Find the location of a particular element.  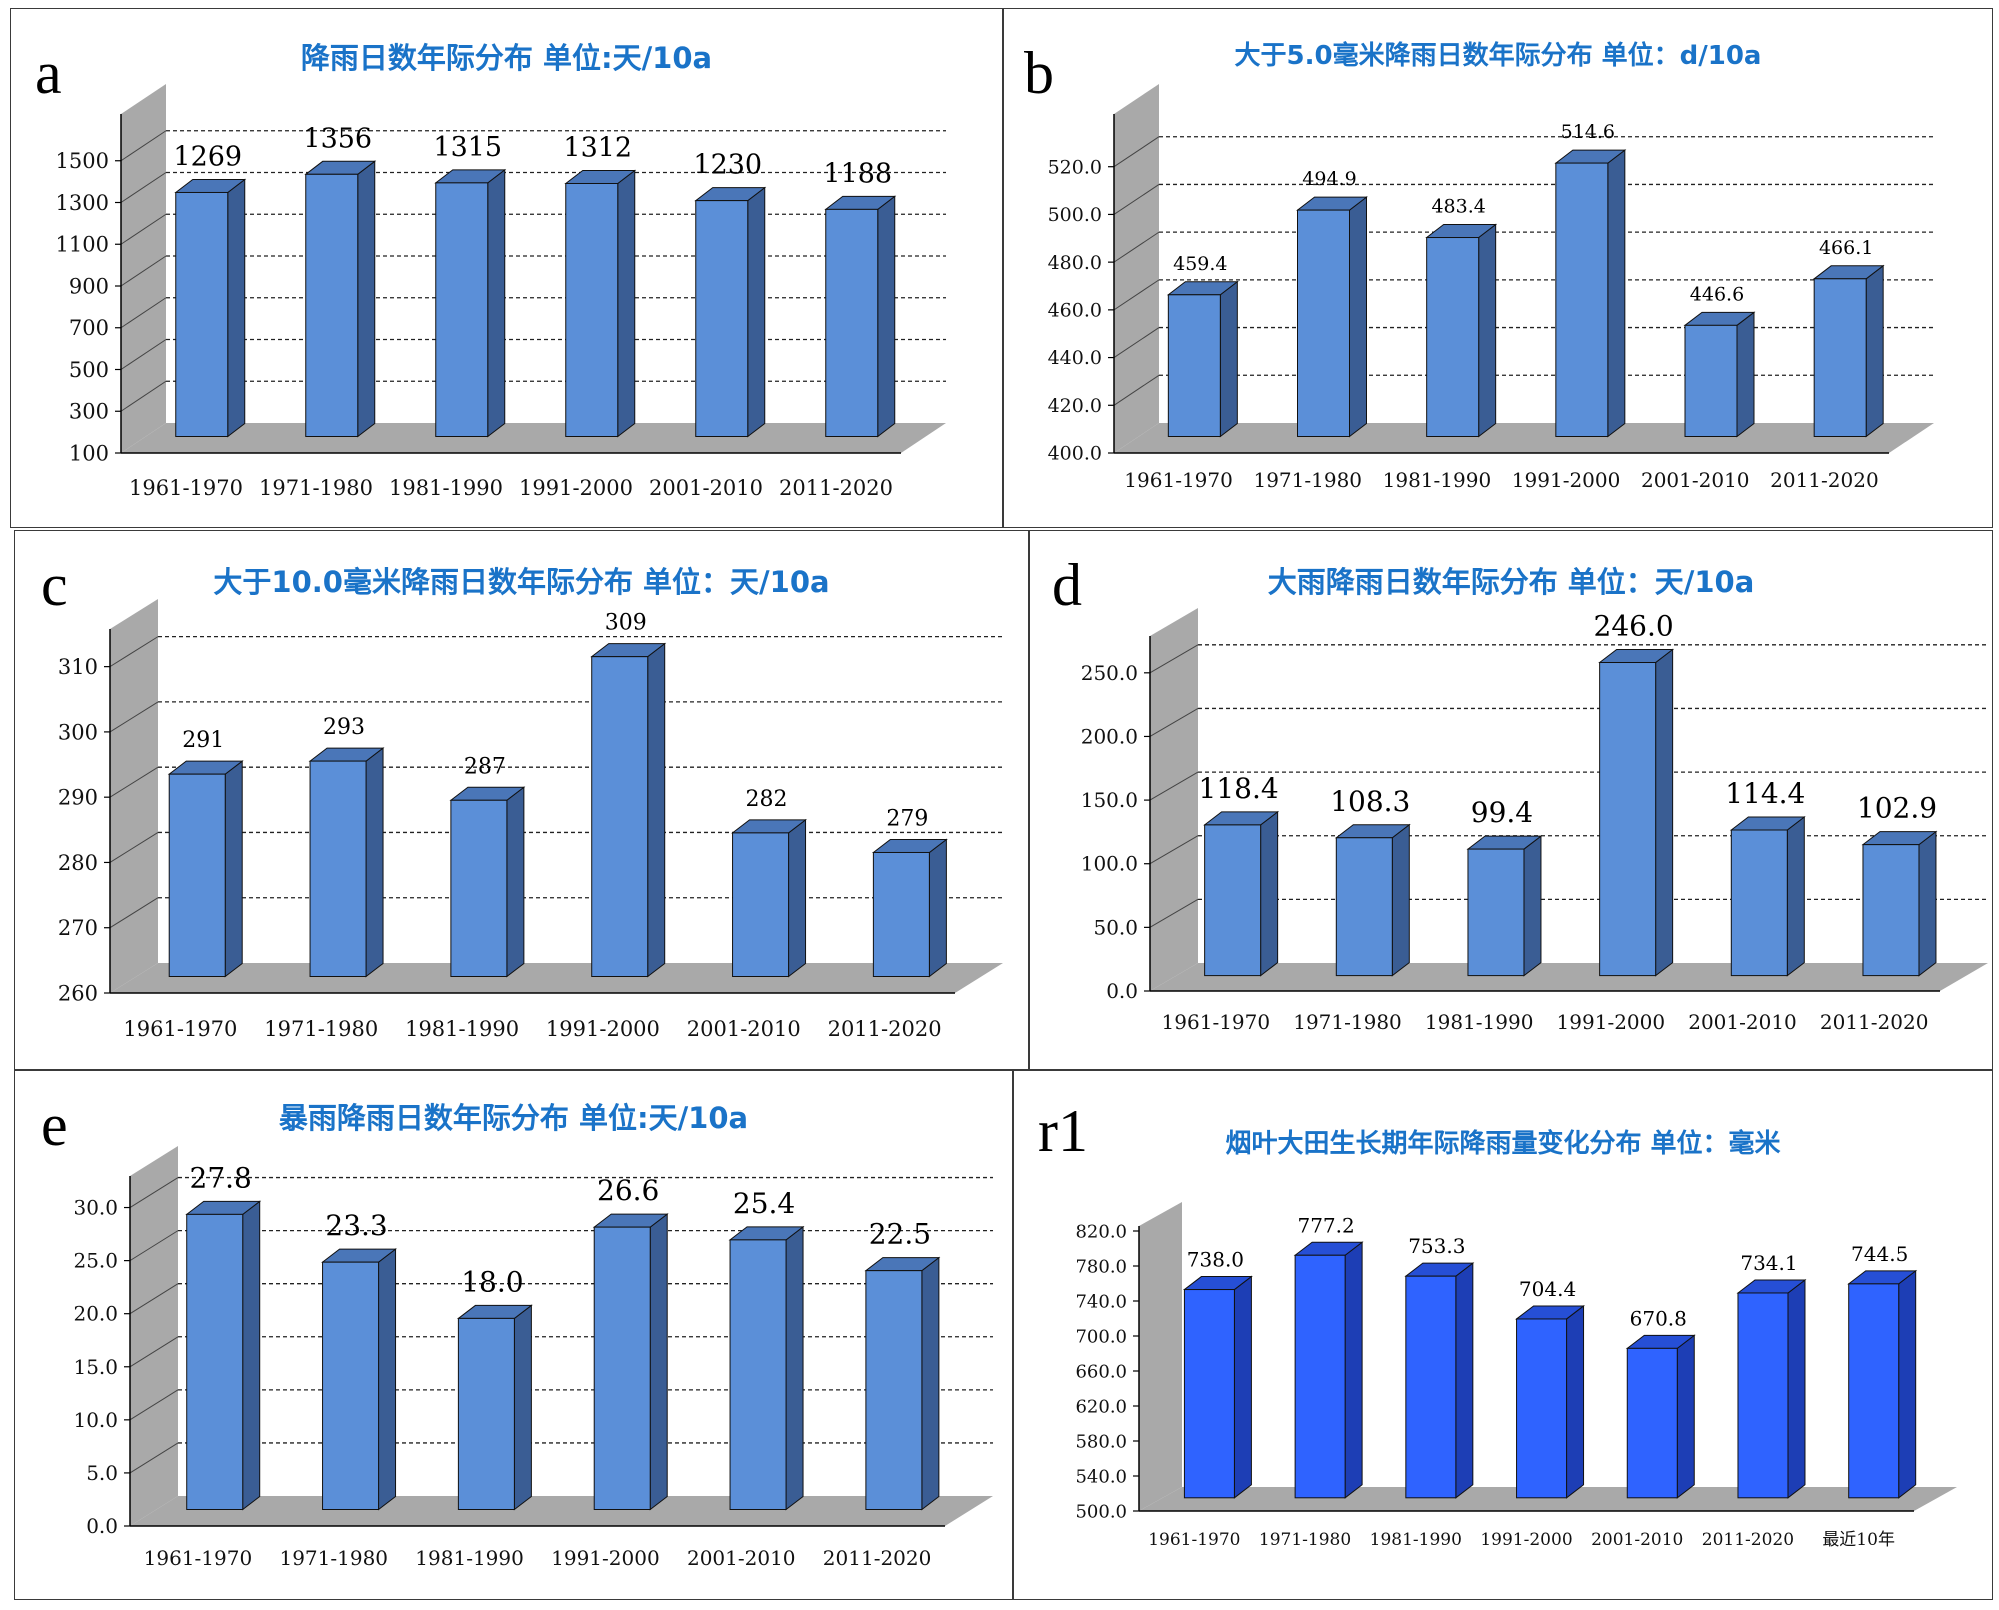

panel-label-b: b is located at coordinates (1039, 73).